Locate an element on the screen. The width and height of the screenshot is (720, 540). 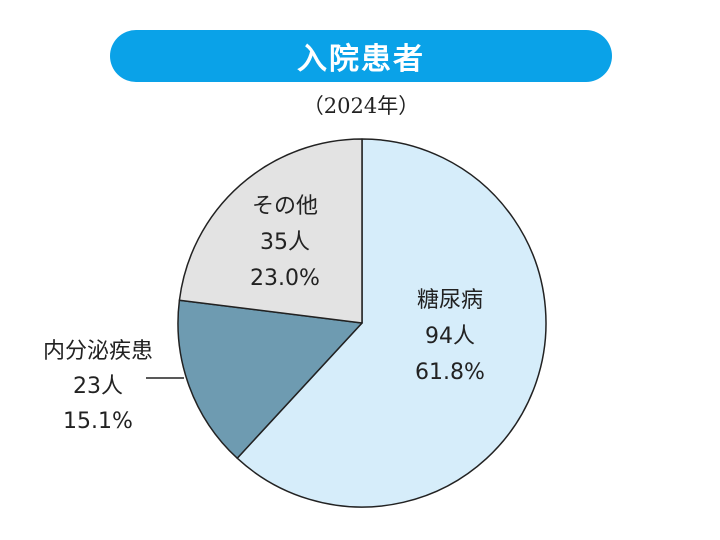
slice-count-endocrine: 23人 is located at coordinates (98, 386).